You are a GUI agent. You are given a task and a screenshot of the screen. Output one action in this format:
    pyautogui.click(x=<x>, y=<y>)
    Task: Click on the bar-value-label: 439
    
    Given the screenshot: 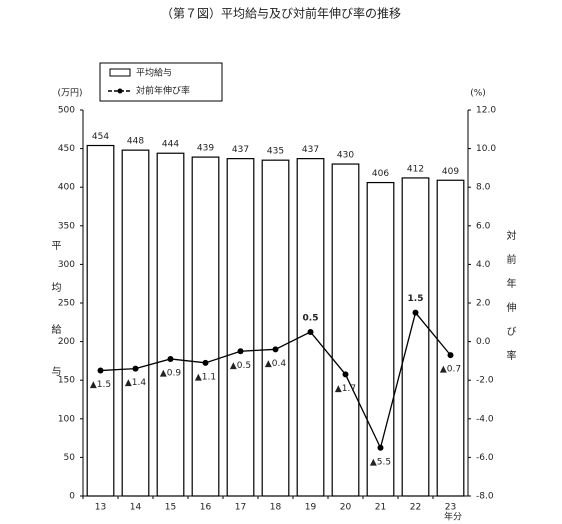 What is the action you would take?
    pyautogui.click(x=205, y=149)
    